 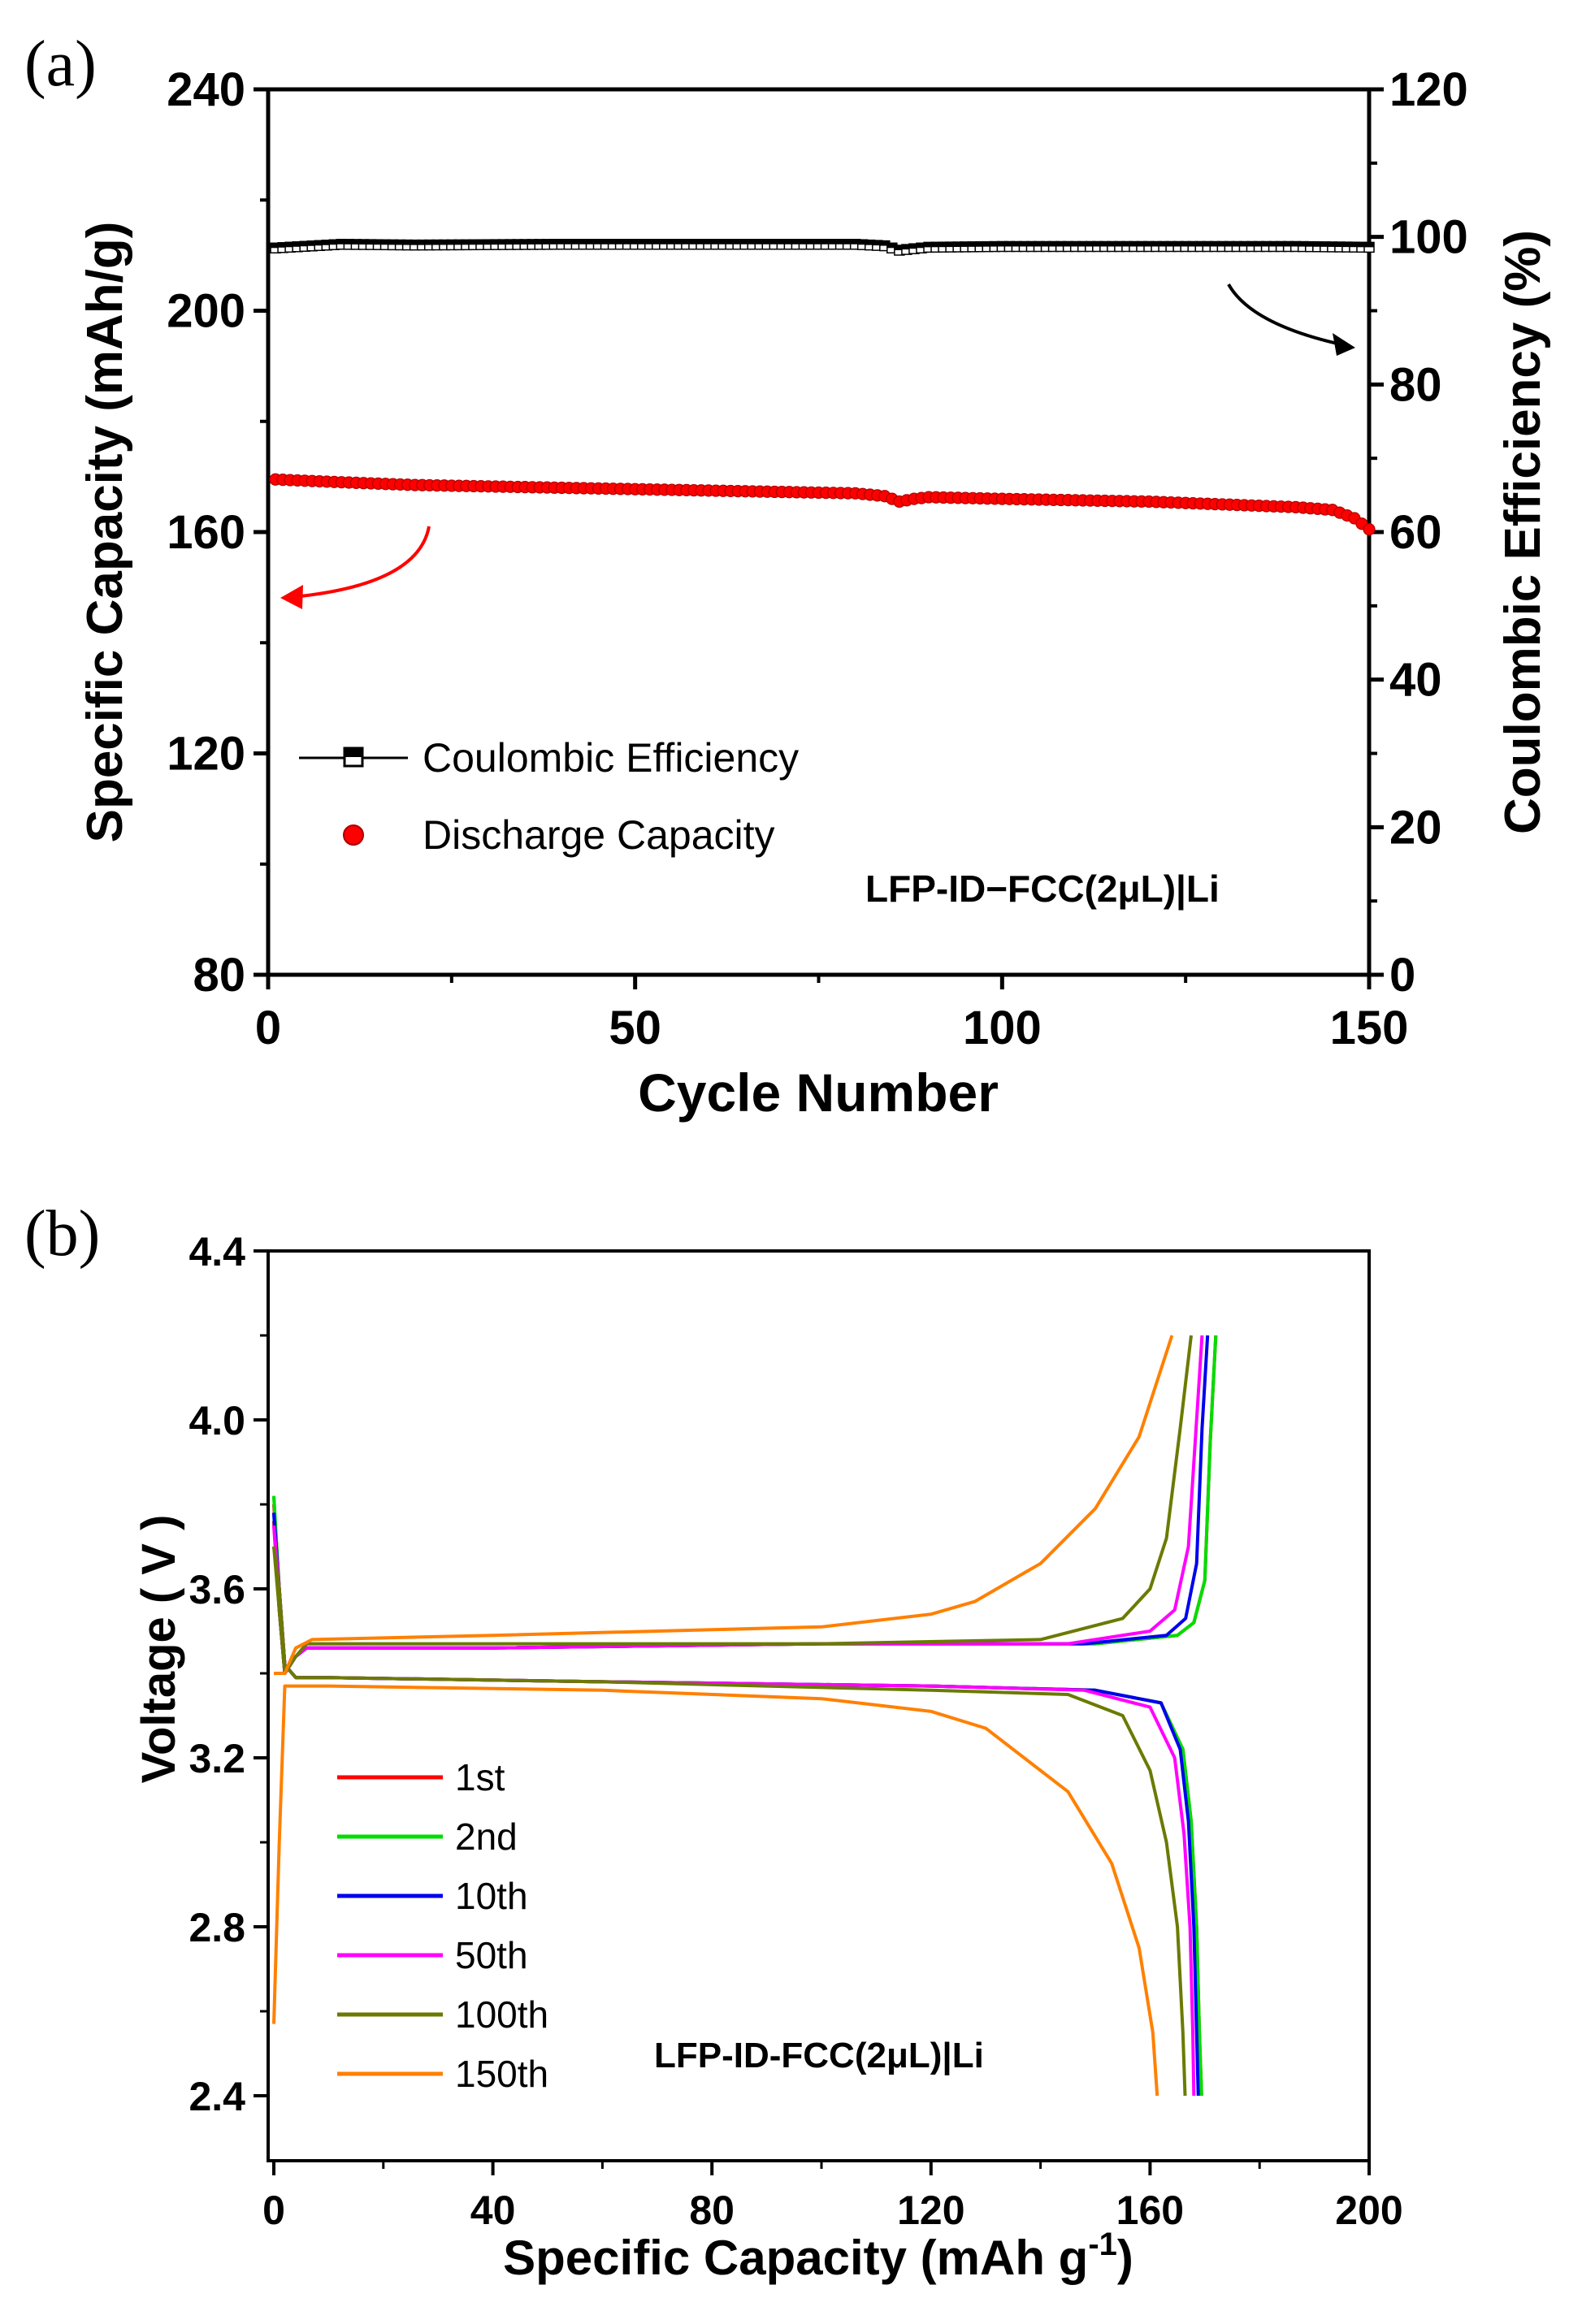 I want to click on b-xtick-label-2: 80, so click(x=712, y=2210).